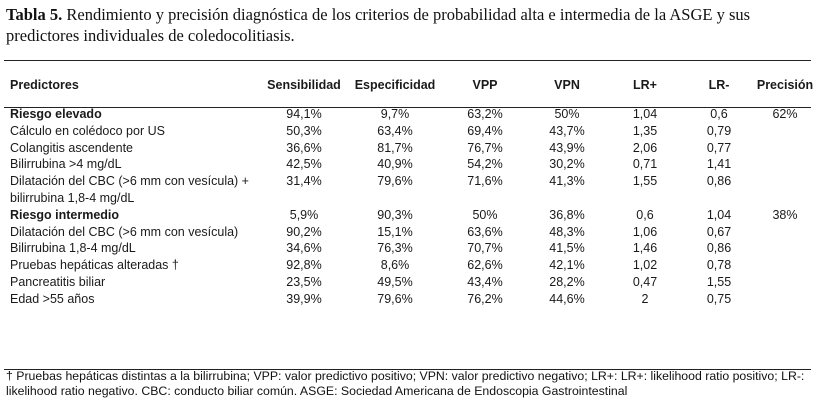 The image size is (817, 411). I want to click on lr-pos-cell: 1,04, so click(645, 114).